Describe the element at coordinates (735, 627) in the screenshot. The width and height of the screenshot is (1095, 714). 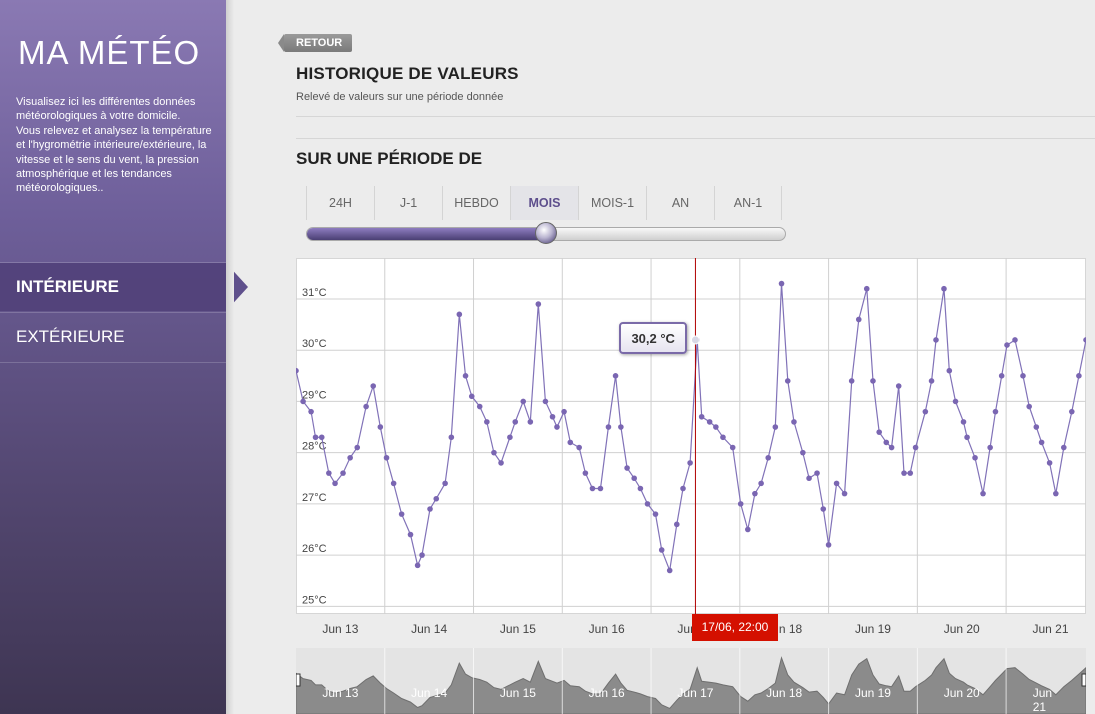
I see `cursor-date-badge: 17/06, 22:00` at that location.